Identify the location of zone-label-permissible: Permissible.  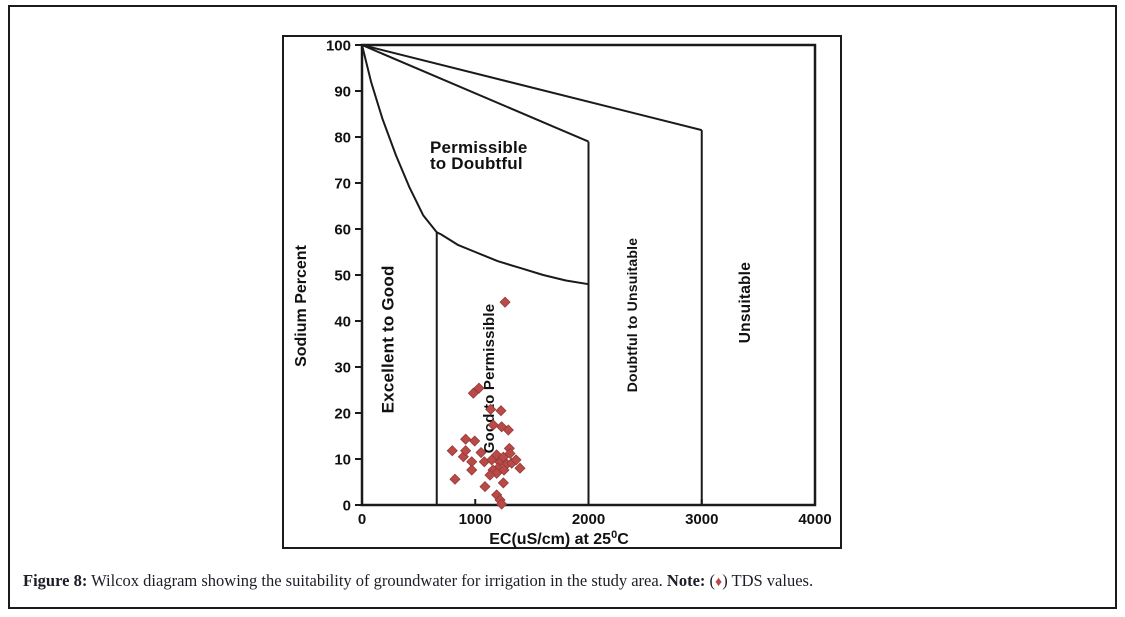
(479, 147).